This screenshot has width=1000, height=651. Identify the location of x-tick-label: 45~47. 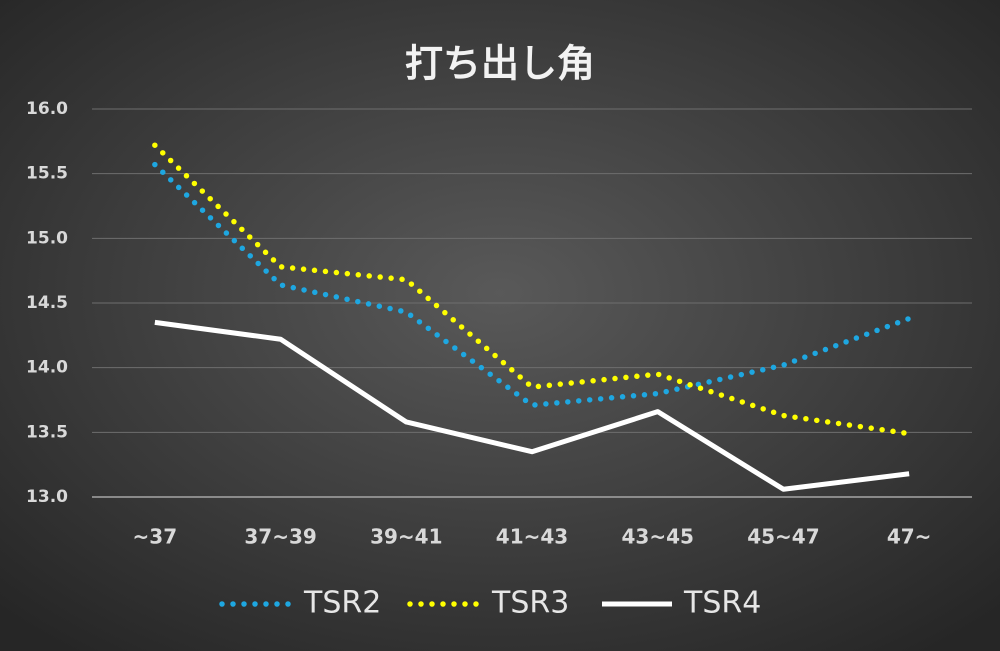
(783, 537).